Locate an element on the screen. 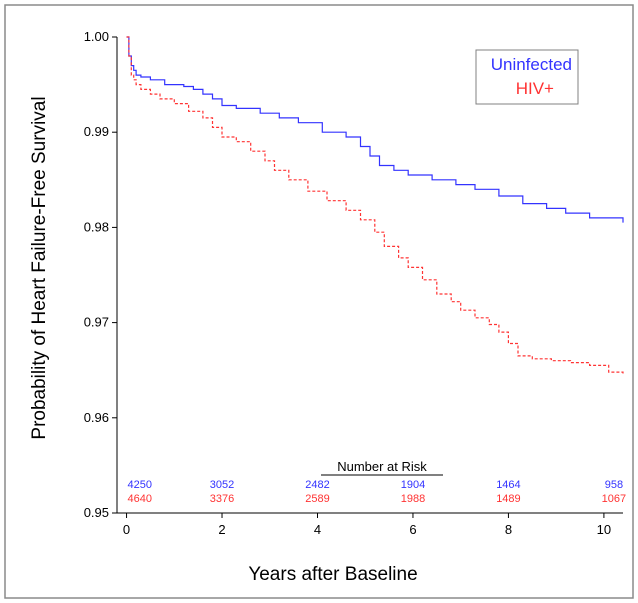 This screenshot has width=638, height=603. risk-count-hiv: 1489 is located at coordinates (508, 499).